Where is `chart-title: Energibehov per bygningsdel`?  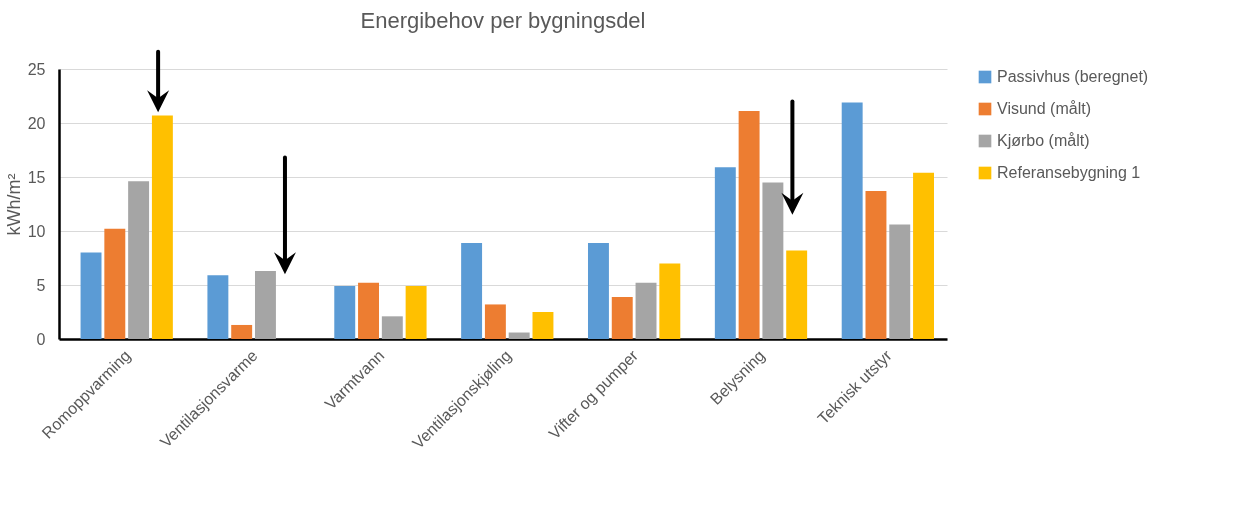 chart-title: Energibehov per bygningsdel is located at coordinates (503, 20).